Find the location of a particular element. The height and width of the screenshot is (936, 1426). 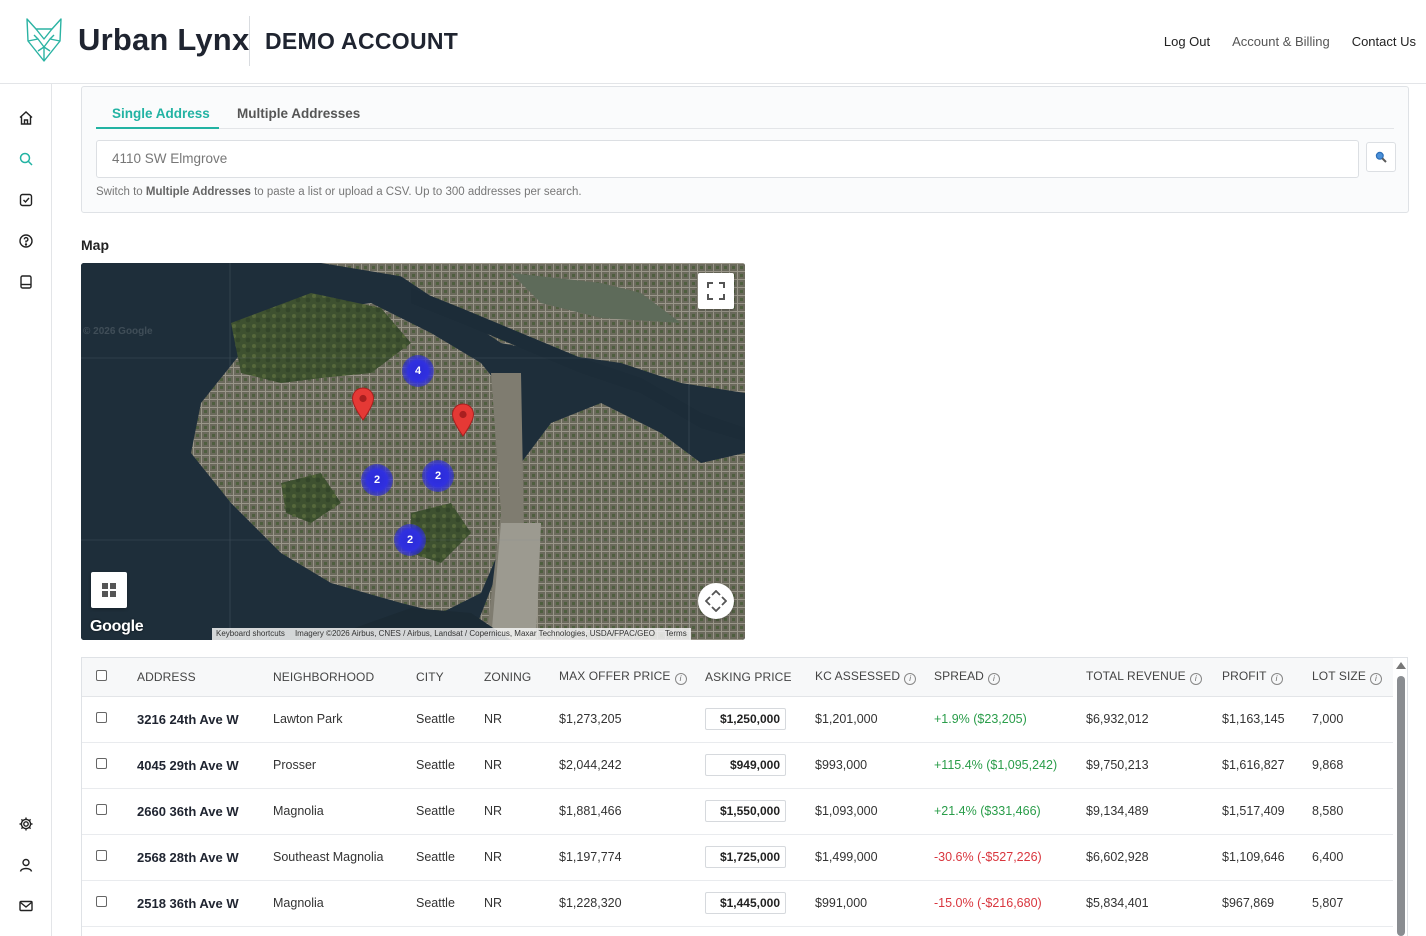

profit-cell: $967,869 is located at coordinates (1267, 903).